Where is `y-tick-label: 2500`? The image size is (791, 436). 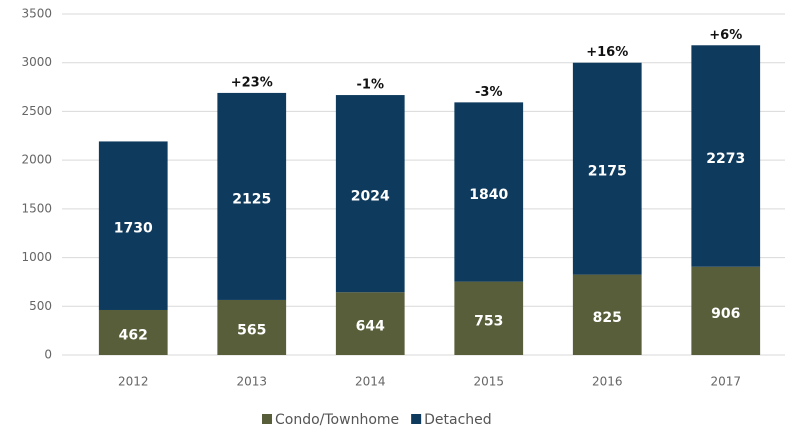
y-tick-label: 2500 is located at coordinates (36, 111).